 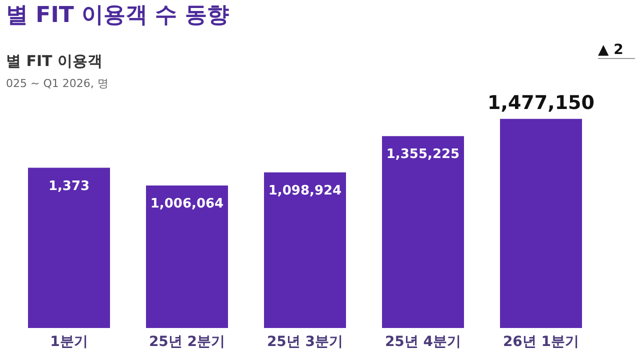 I want to click on x-tick-label: 1분기, so click(x=69, y=342).